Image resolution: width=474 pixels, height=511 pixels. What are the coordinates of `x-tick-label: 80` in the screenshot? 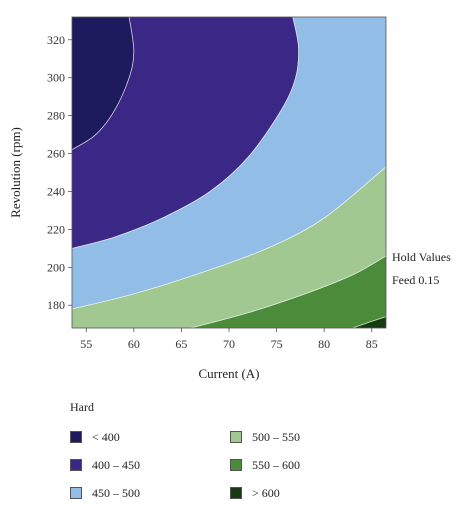 It's located at (324, 344).